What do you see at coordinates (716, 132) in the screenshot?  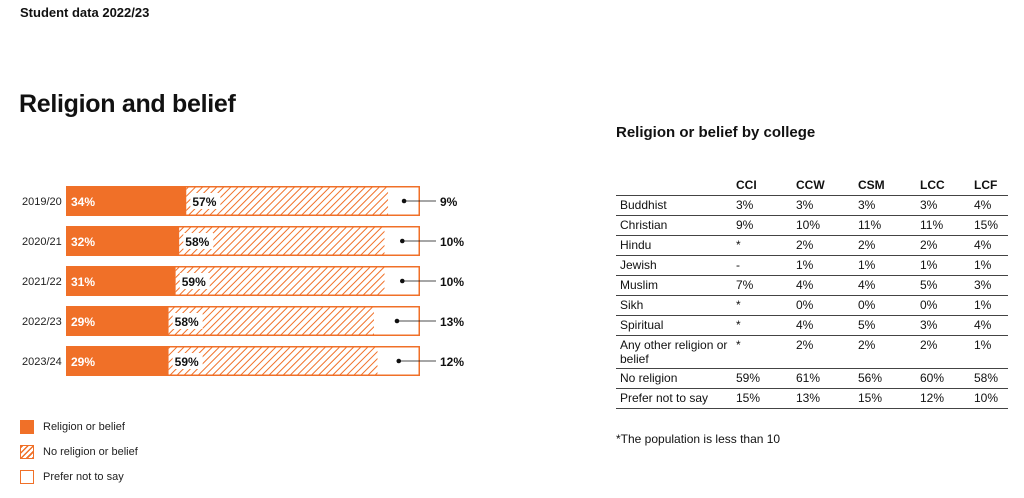 I see `table-title: Religion or belief by college` at bounding box center [716, 132].